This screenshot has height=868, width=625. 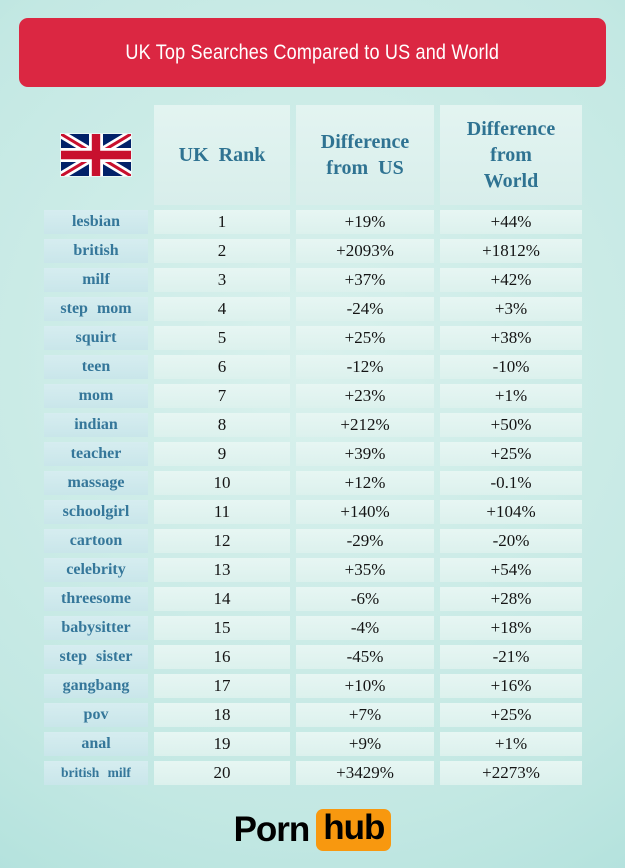 What do you see at coordinates (222, 454) in the screenshot?
I see `rank-value: 9` at bounding box center [222, 454].